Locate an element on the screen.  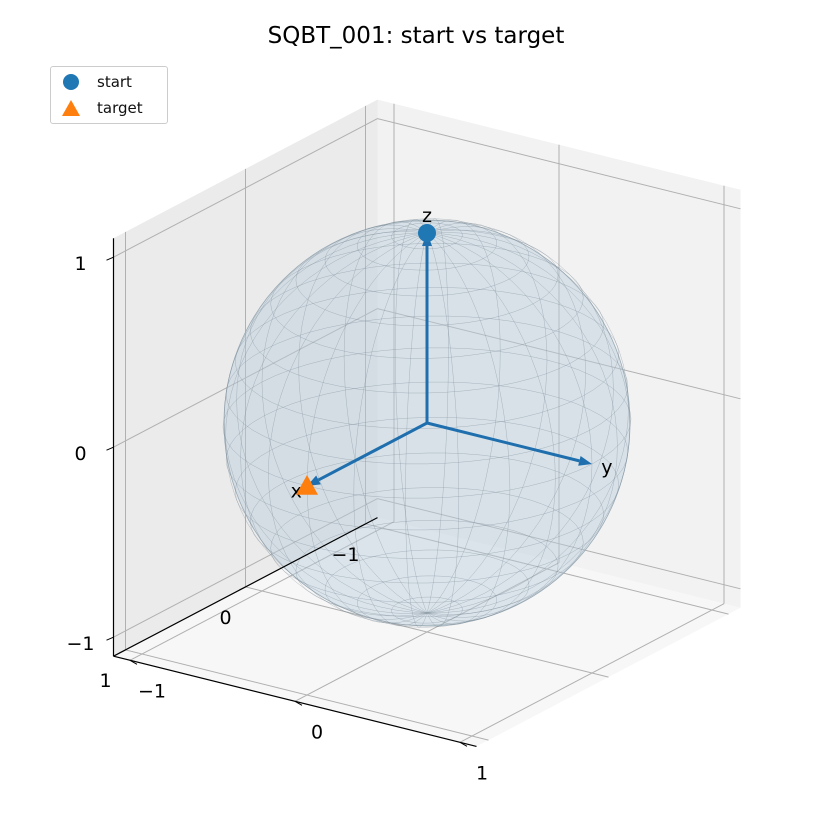
arrow-label-z: z is located at coordinates (427, 216).